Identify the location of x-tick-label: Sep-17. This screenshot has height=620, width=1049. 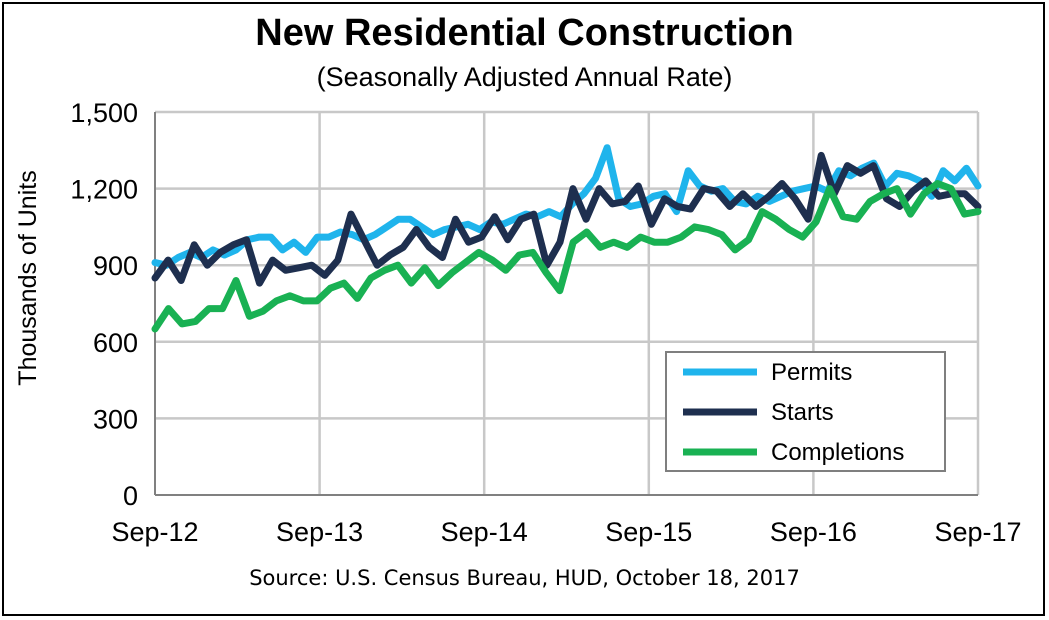
(977, 532).